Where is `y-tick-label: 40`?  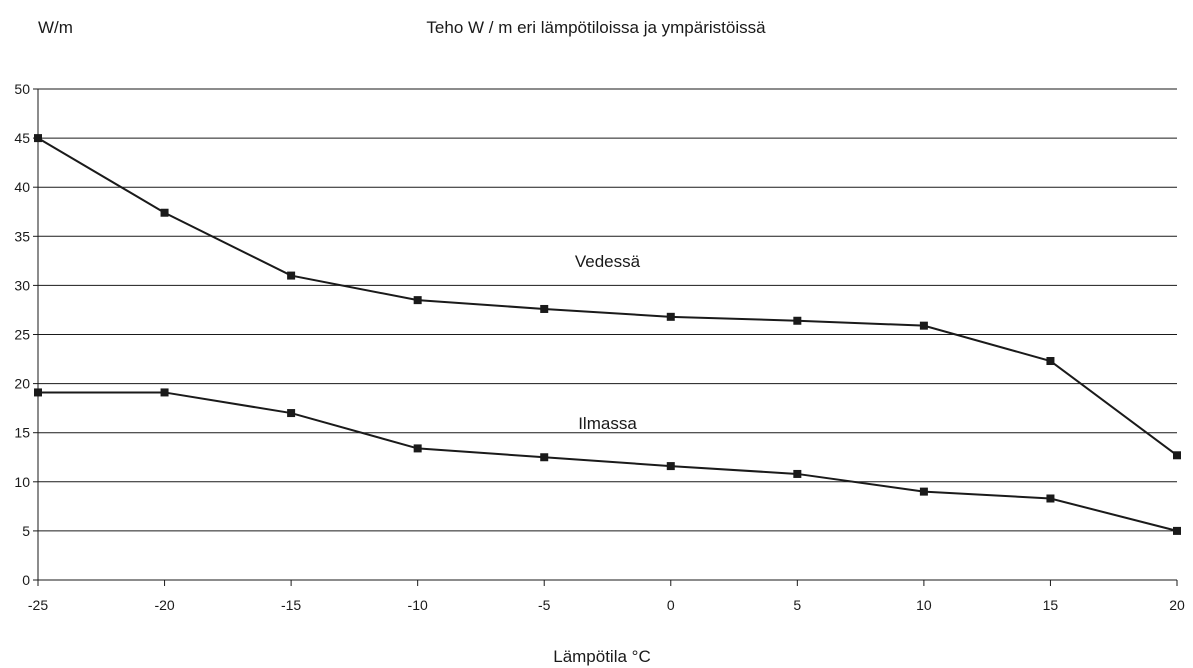
y-tick-label: 40 is located at coordinates (22, 187).